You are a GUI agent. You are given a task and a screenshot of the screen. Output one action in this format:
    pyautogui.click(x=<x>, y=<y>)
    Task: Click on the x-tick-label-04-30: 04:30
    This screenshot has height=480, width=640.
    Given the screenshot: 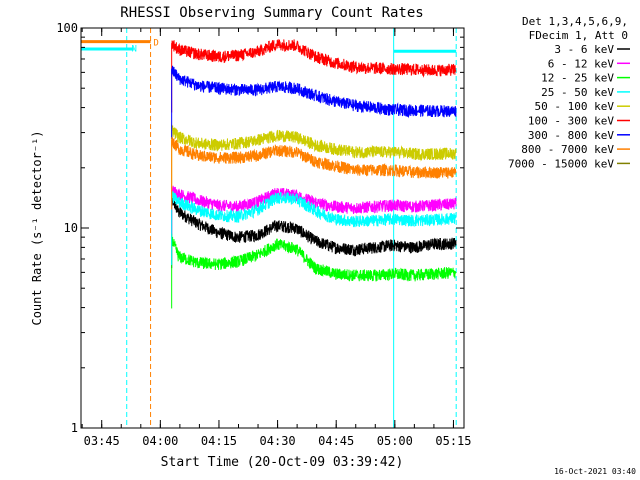 What is the action you would take?
    pyautogui.click(x=278, y=441)
    